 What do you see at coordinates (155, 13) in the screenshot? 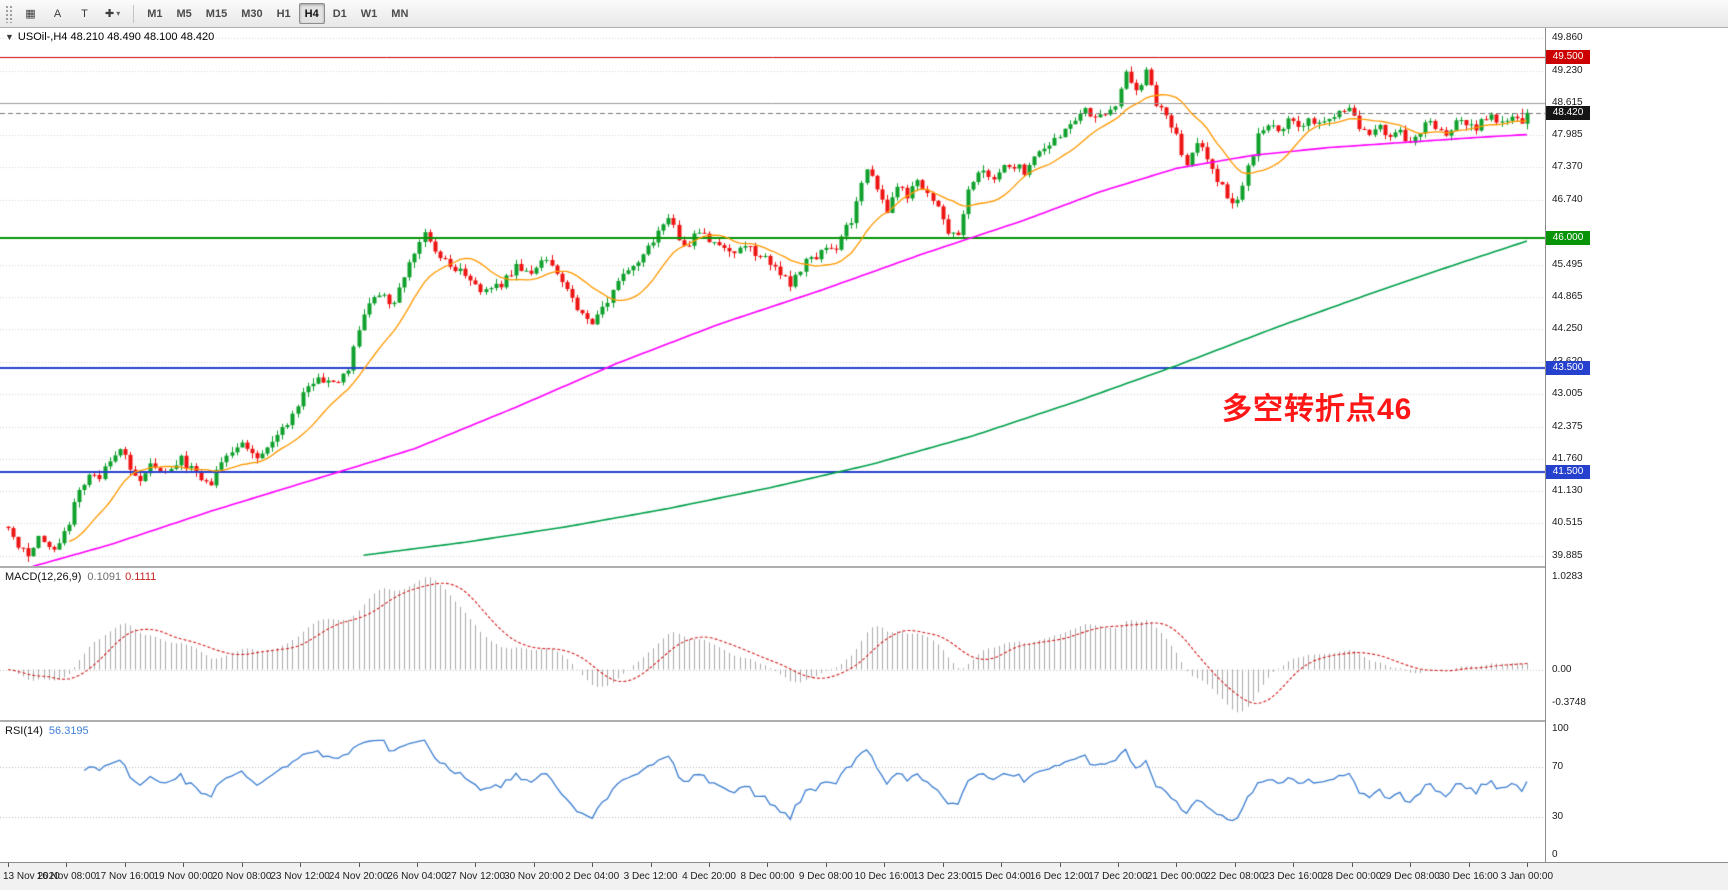
I see `timeframe-m1: M1` at bounding box center [155, 13].